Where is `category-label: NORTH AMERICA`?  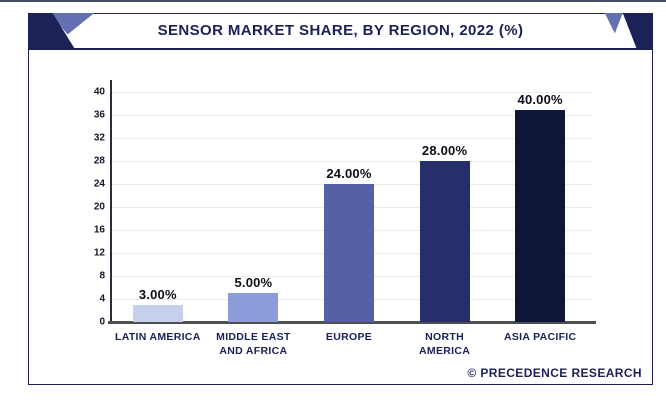 category-label: NORTH AMERICA is located at coordinates (445, 344).